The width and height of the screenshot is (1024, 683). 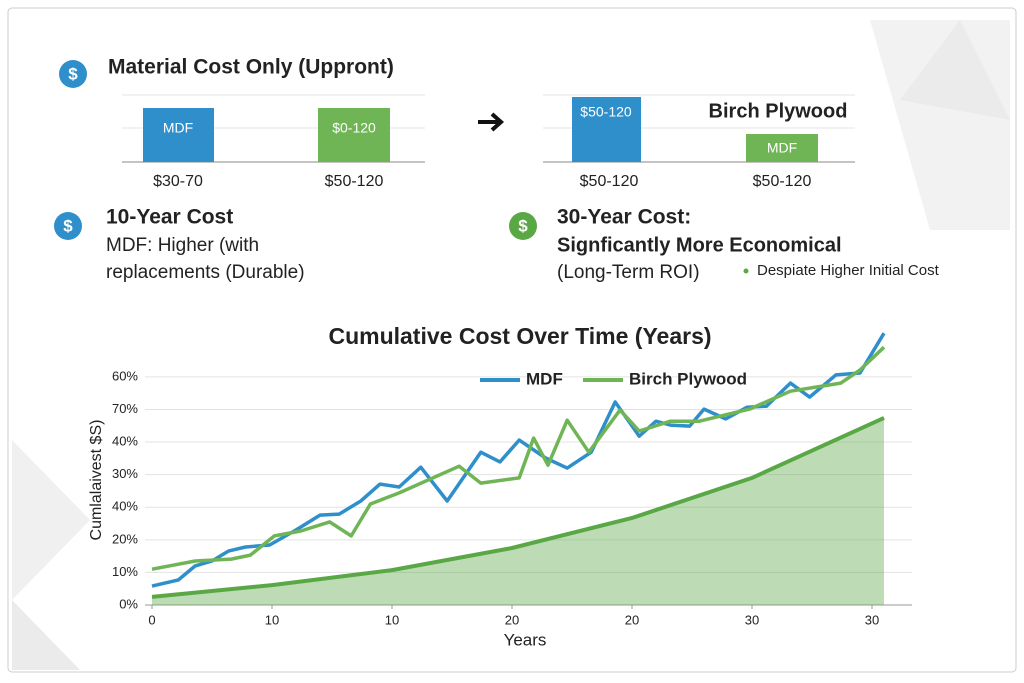 I want to click on x-tick-label: 0, so click(x=151, y=619).